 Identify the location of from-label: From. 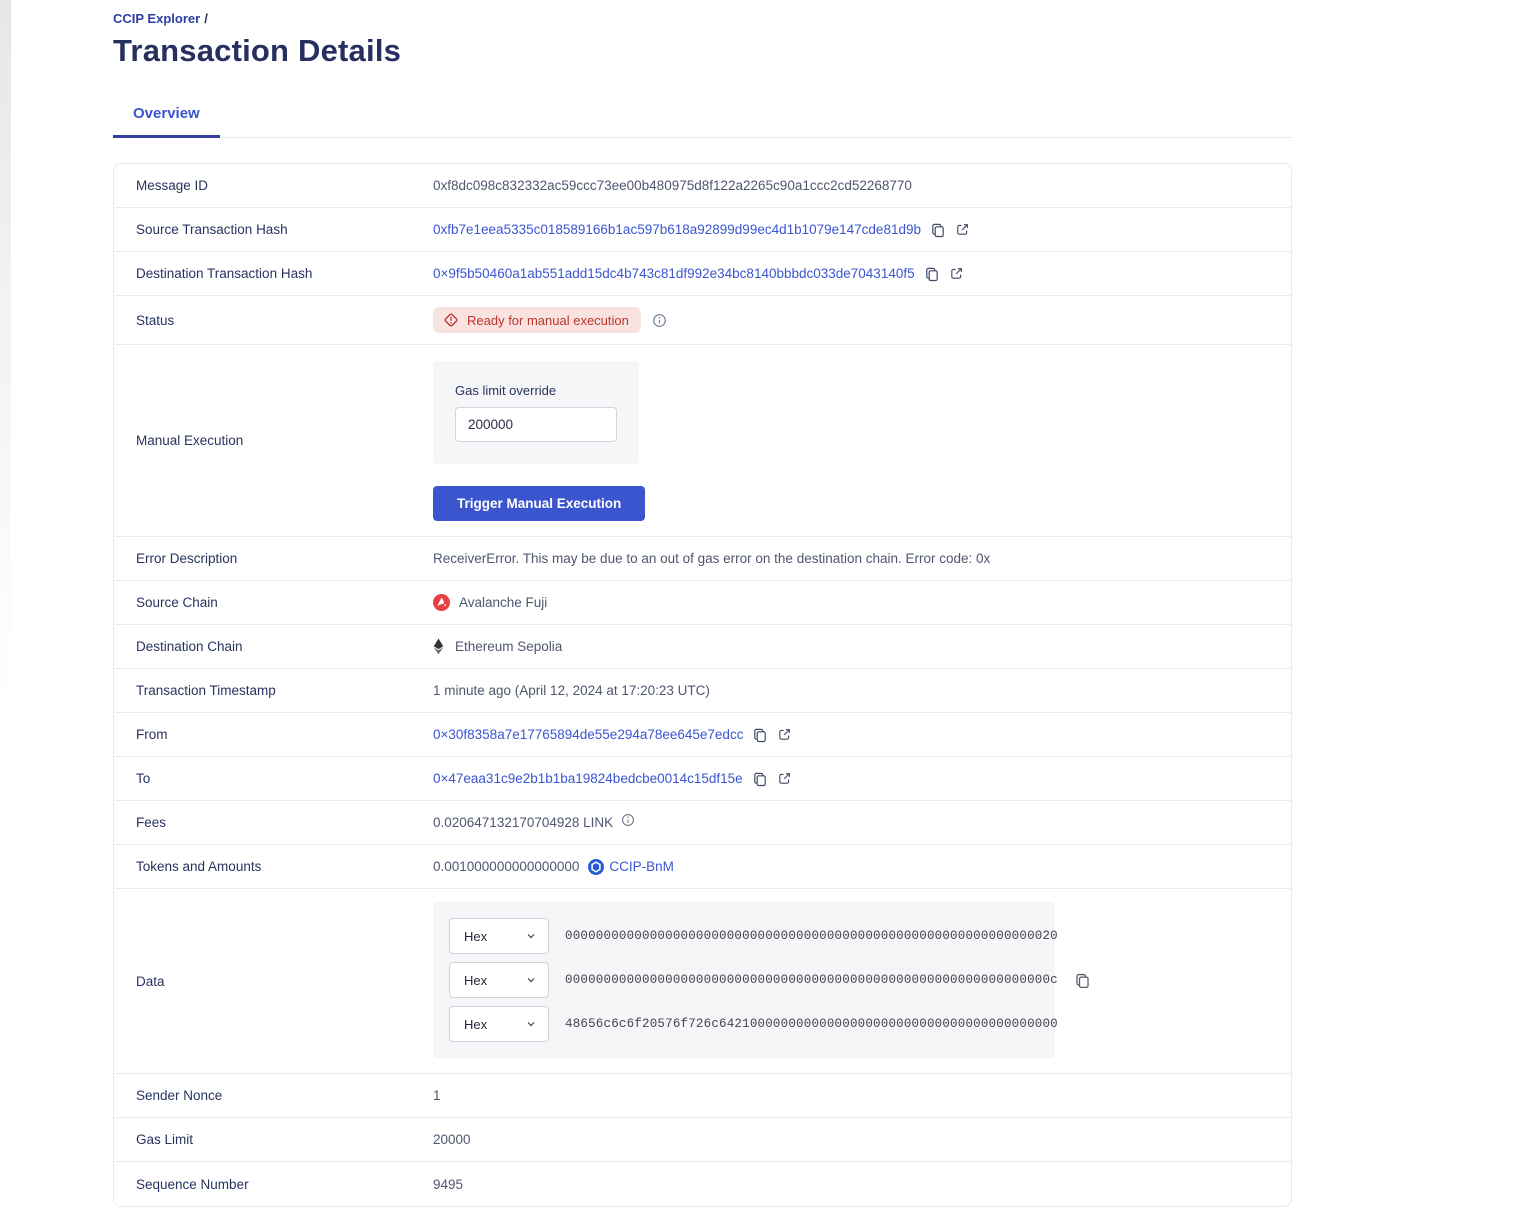
(152, 734).